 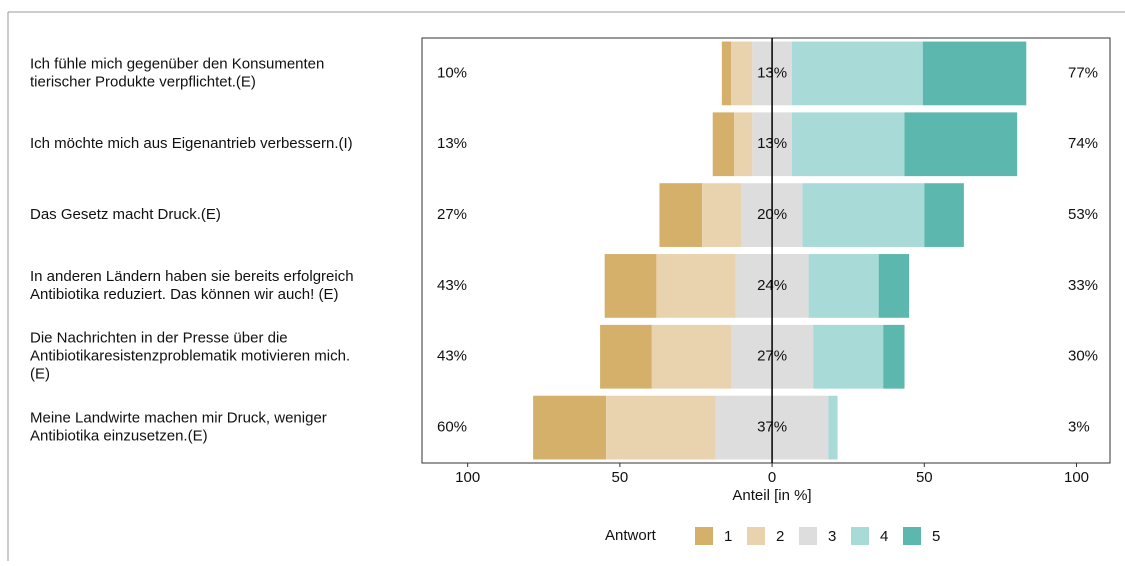 What do you see at coordinates (452, 427) in the screenshot?
I see `left-total-label: 60%` at bounding box center [452, 427].